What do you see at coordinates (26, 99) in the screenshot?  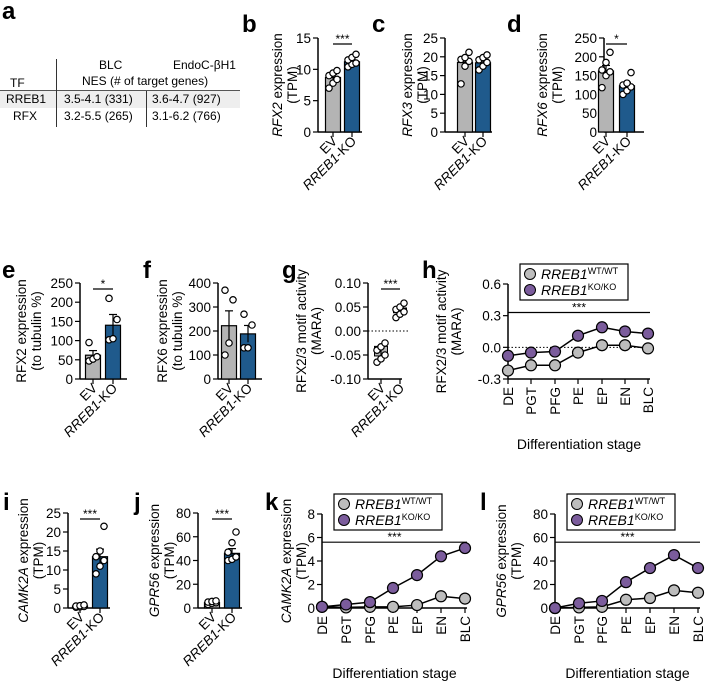 I see `cell-tf: RREB1` at bounding box center [26, 99].